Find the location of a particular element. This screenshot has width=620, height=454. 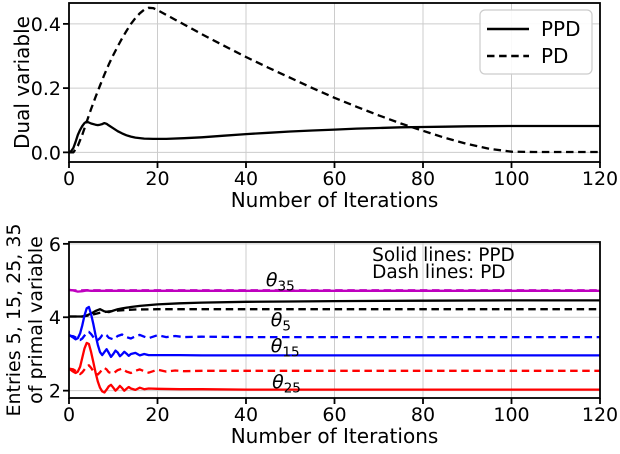

y-tick-label: 0.0 is located at coordinates (46, 153).